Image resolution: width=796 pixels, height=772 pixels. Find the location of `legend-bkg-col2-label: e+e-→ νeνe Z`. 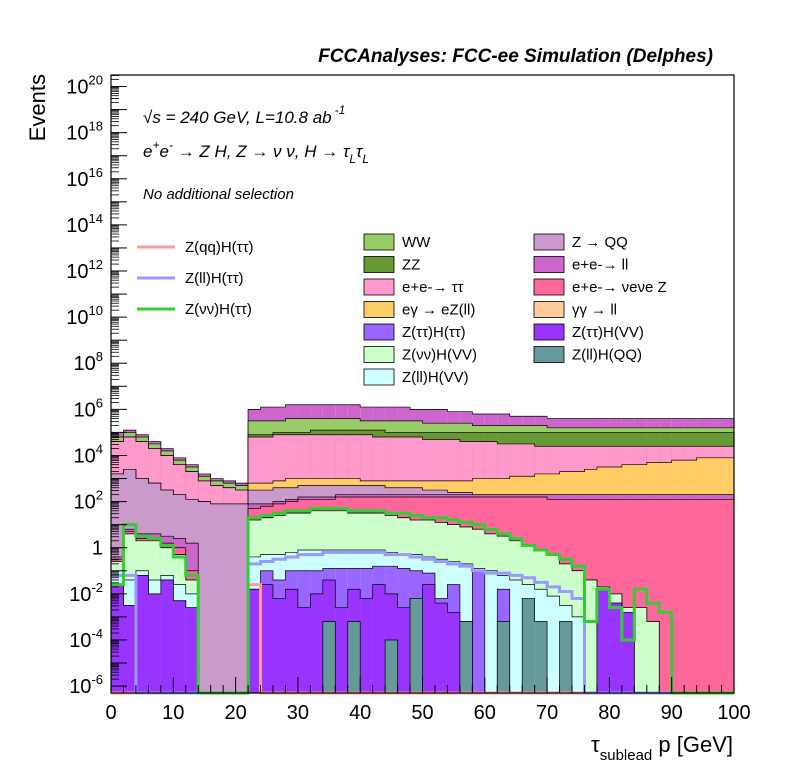

legend-bkg-col2-label: e+e-→ νeνe Z is located at coordinates (619, 287).